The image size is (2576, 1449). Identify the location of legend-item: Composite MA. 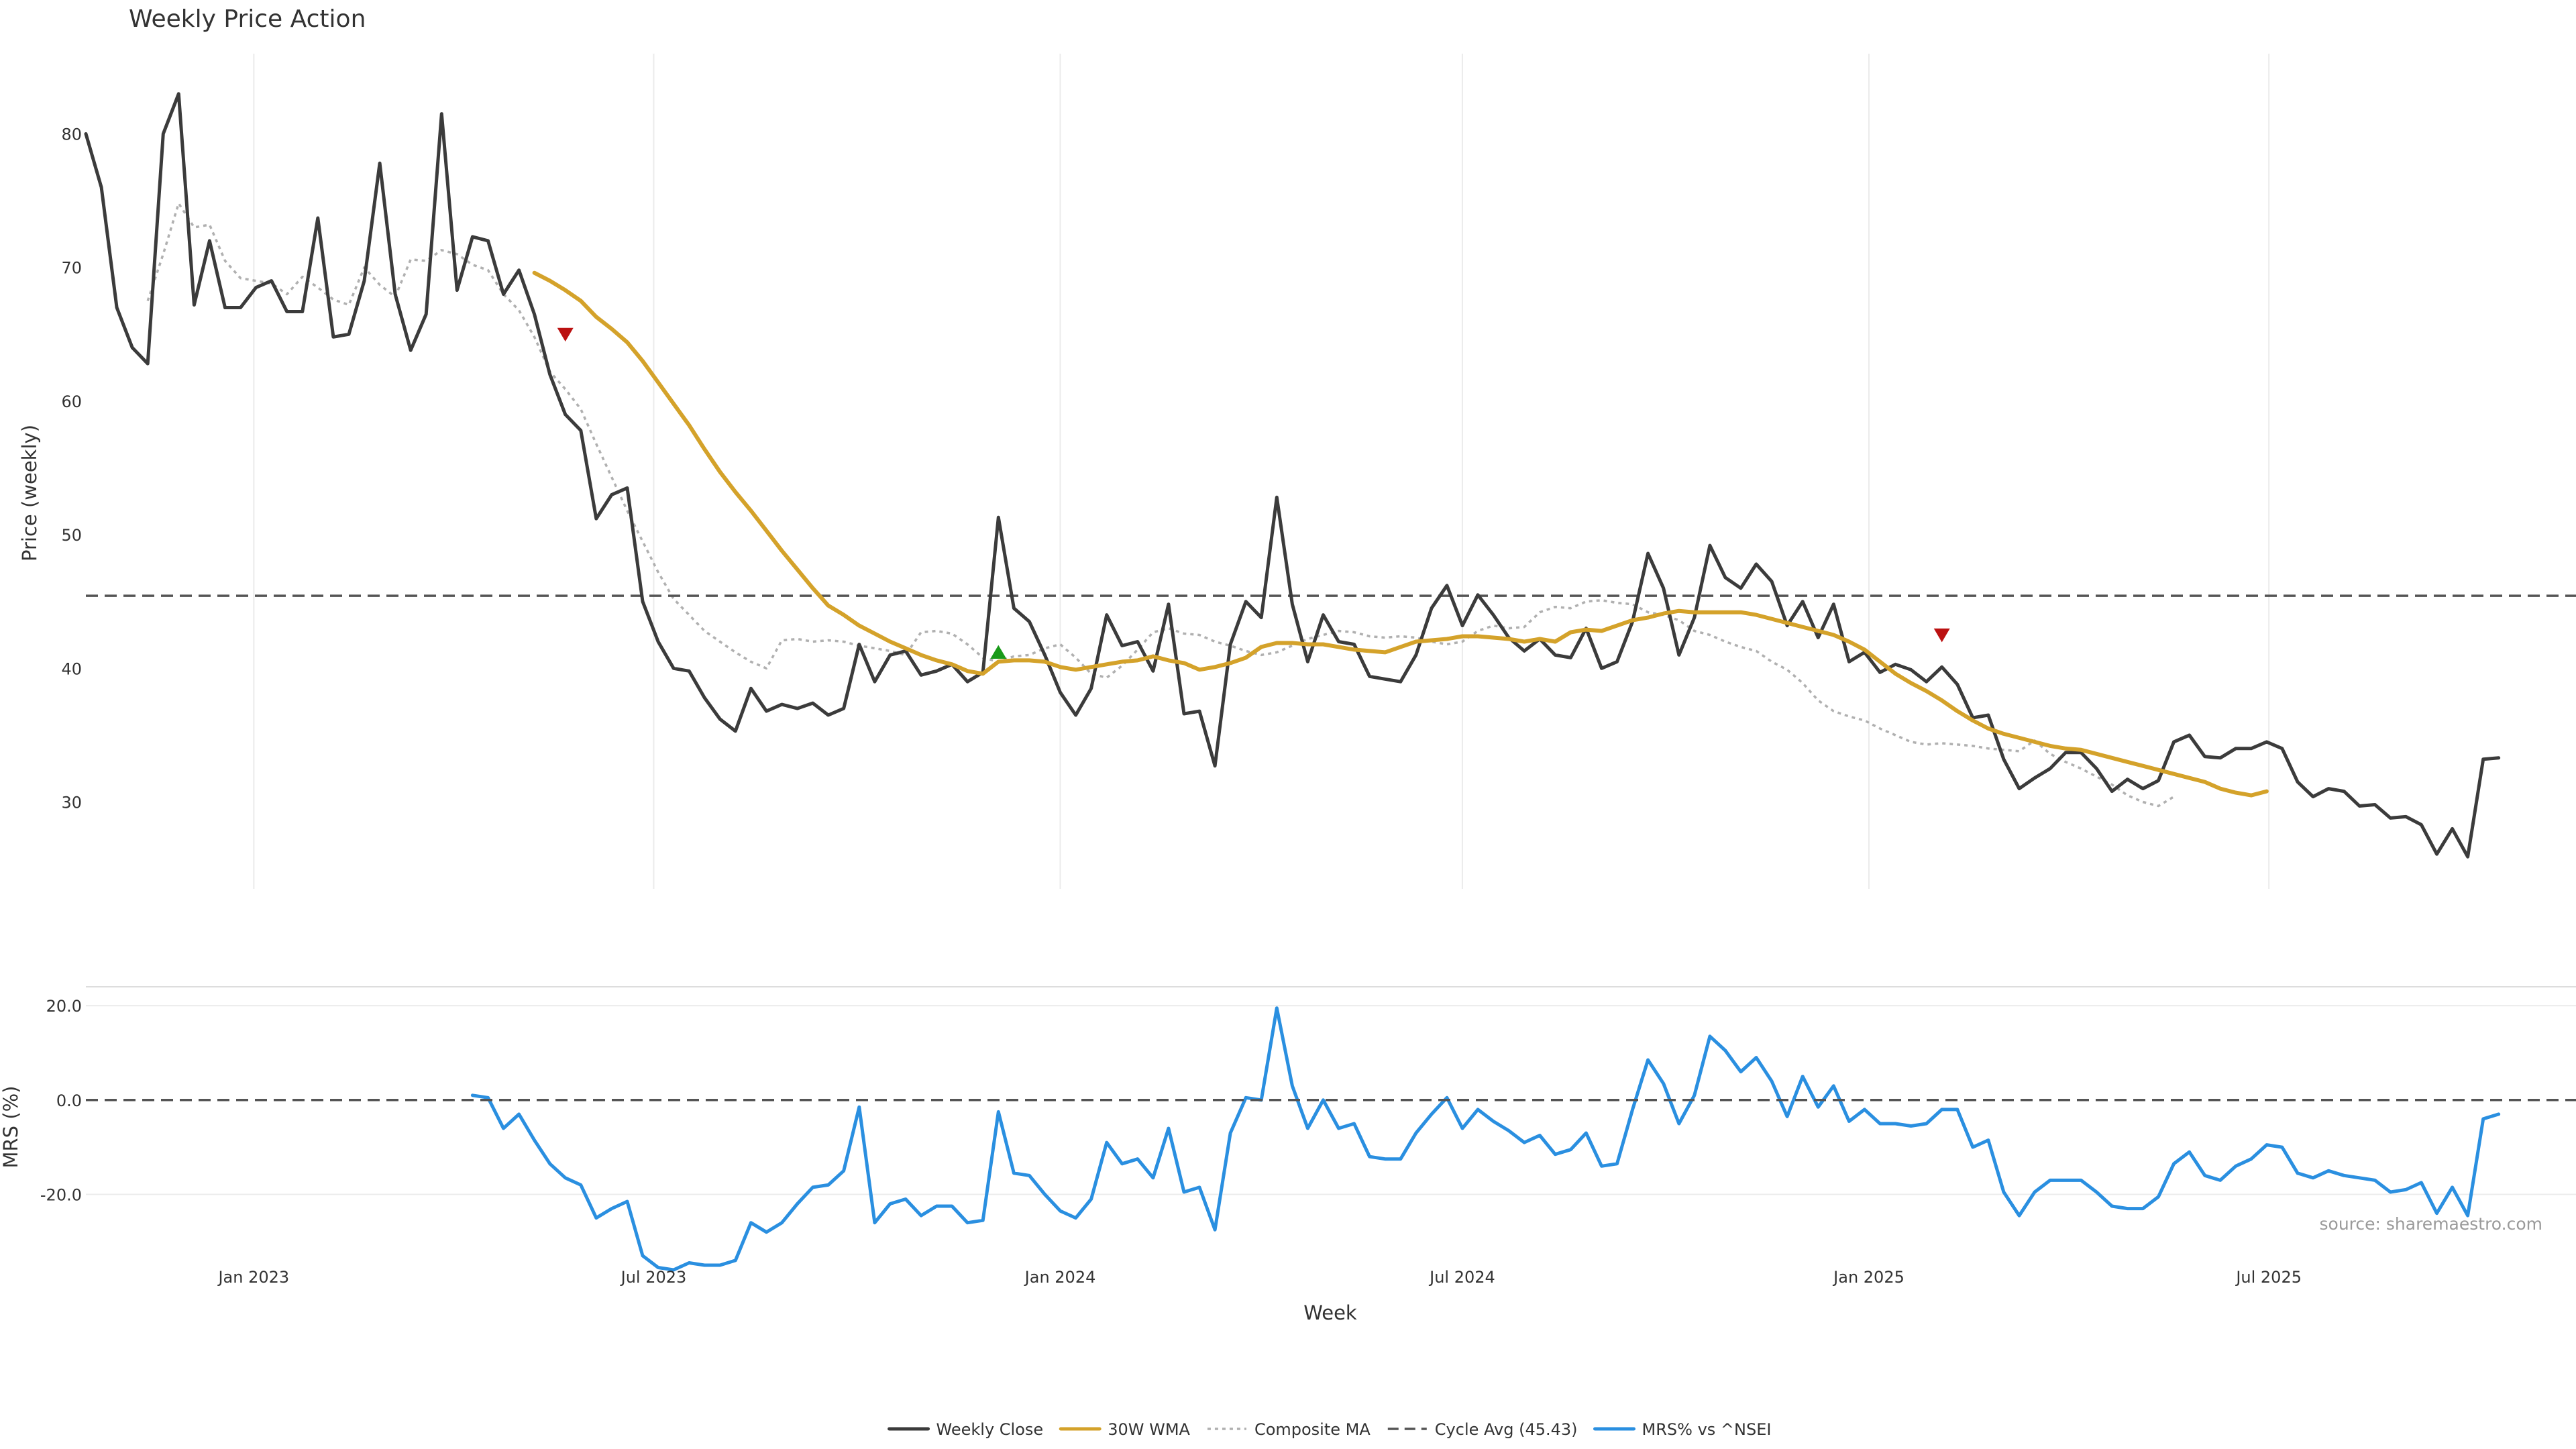
(1289, 1429).